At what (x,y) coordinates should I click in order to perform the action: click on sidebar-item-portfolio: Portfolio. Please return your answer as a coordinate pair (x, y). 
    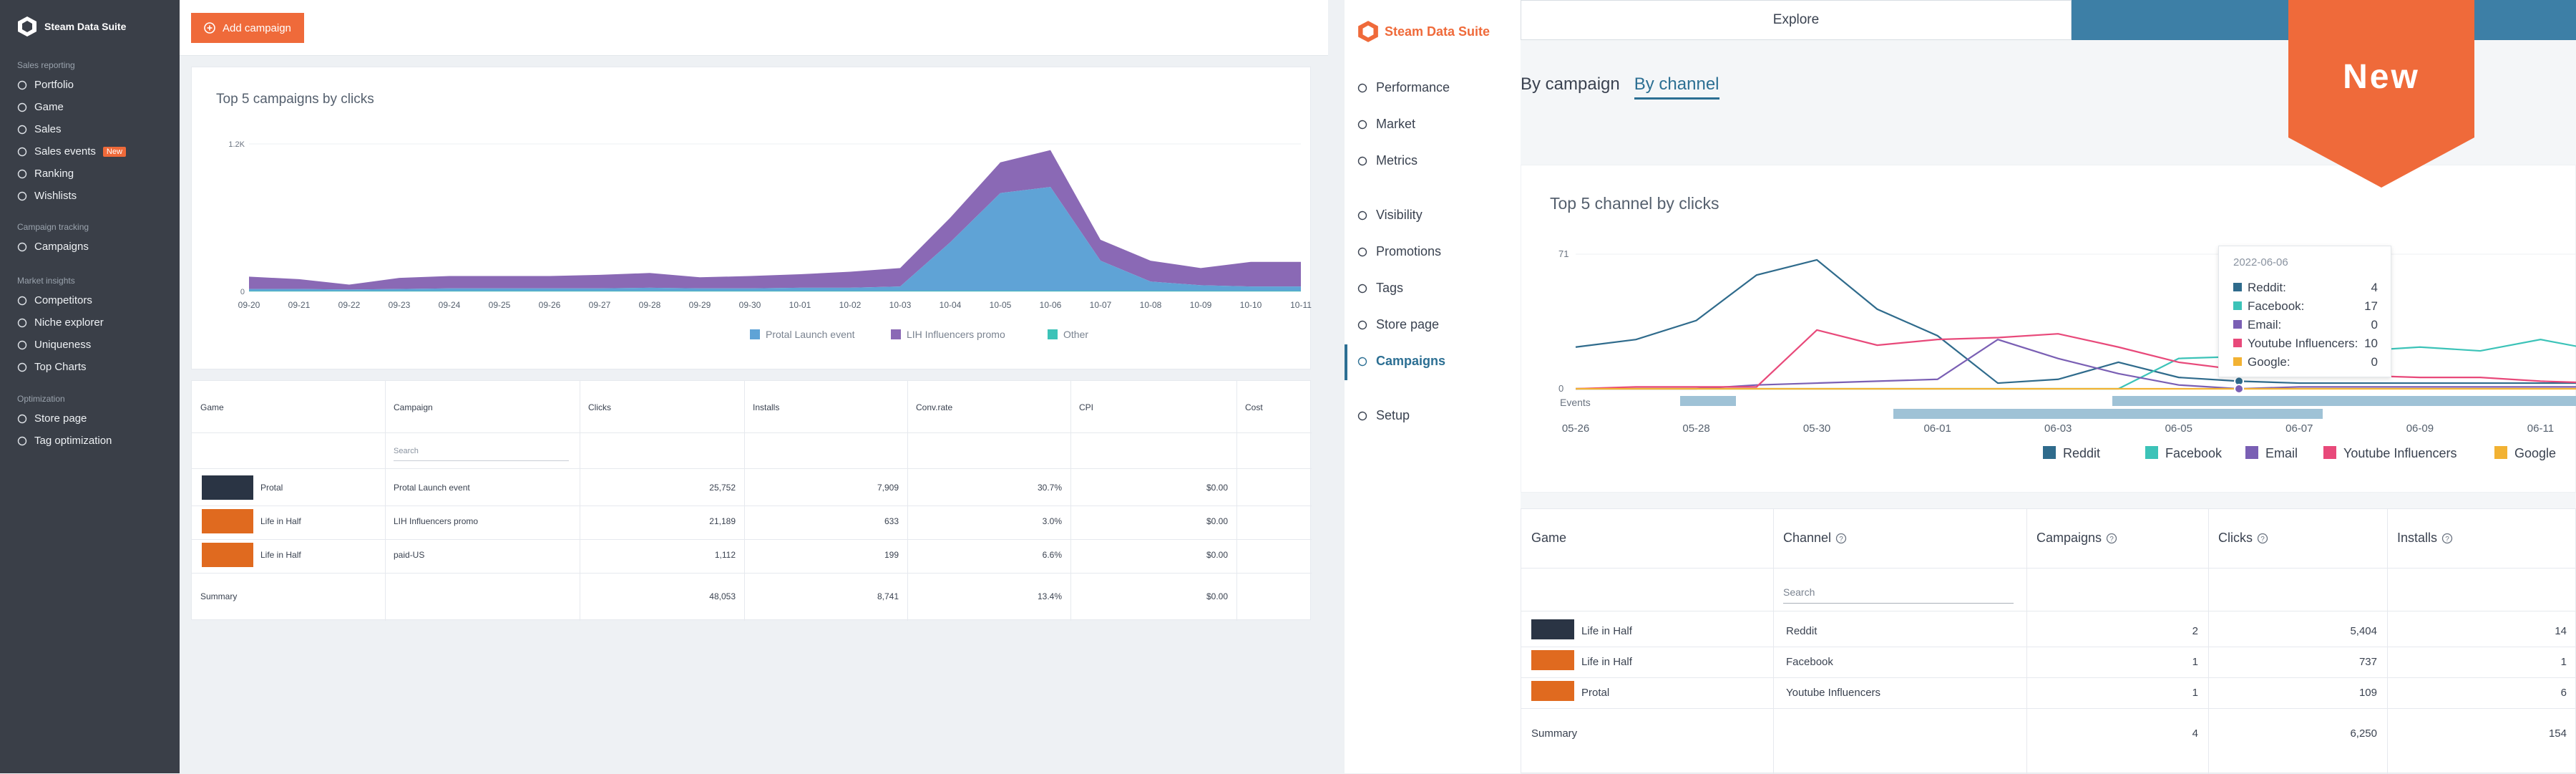
    Looking at the image, I should click on (45, 85).